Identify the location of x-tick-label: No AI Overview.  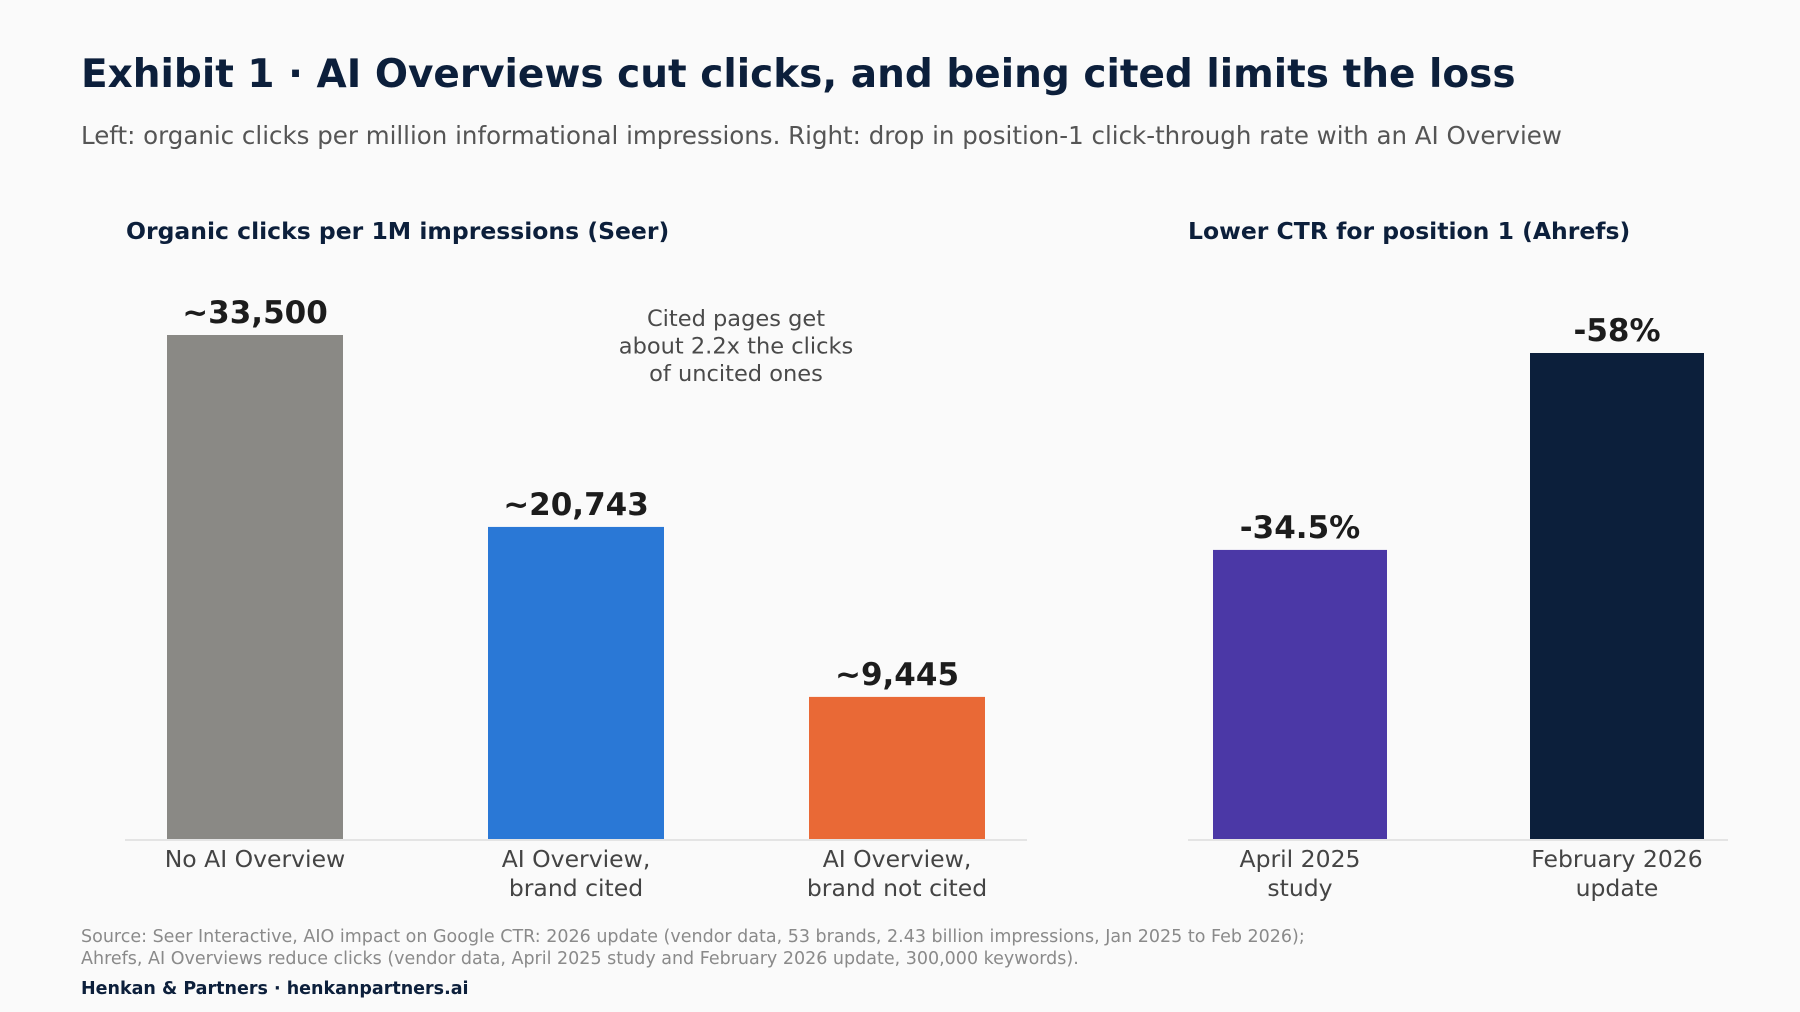
(255, 859).